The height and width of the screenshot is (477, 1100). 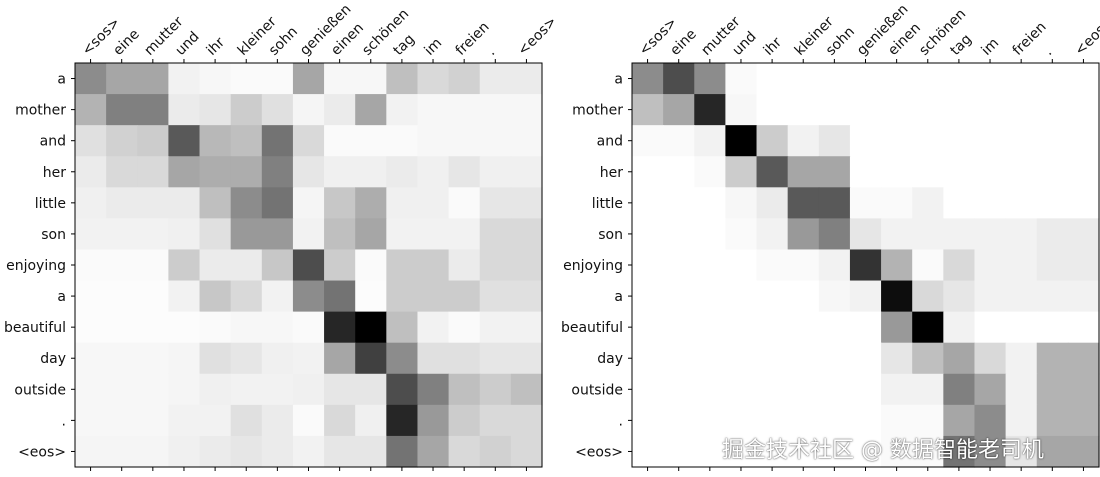 What do you see at coordinates (308, 451) in the screenshot?
I see `heatmap-cell-r12-c7` at bounding box center [308, 451].